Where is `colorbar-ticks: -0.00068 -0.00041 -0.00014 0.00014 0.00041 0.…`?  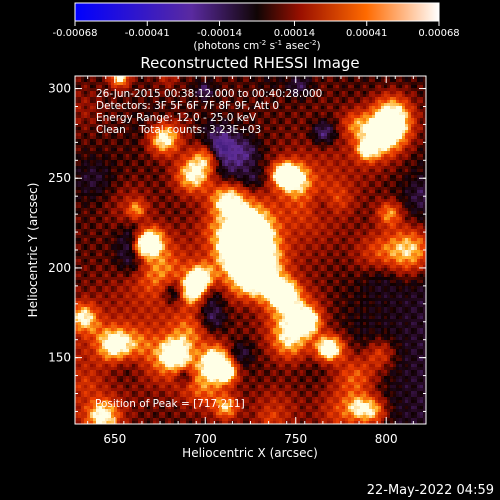
colorbar-ticks: -0.00068 -0.00041 -0.00014 0.00014 0.00041 0.… is located at coordinates (256, 30).